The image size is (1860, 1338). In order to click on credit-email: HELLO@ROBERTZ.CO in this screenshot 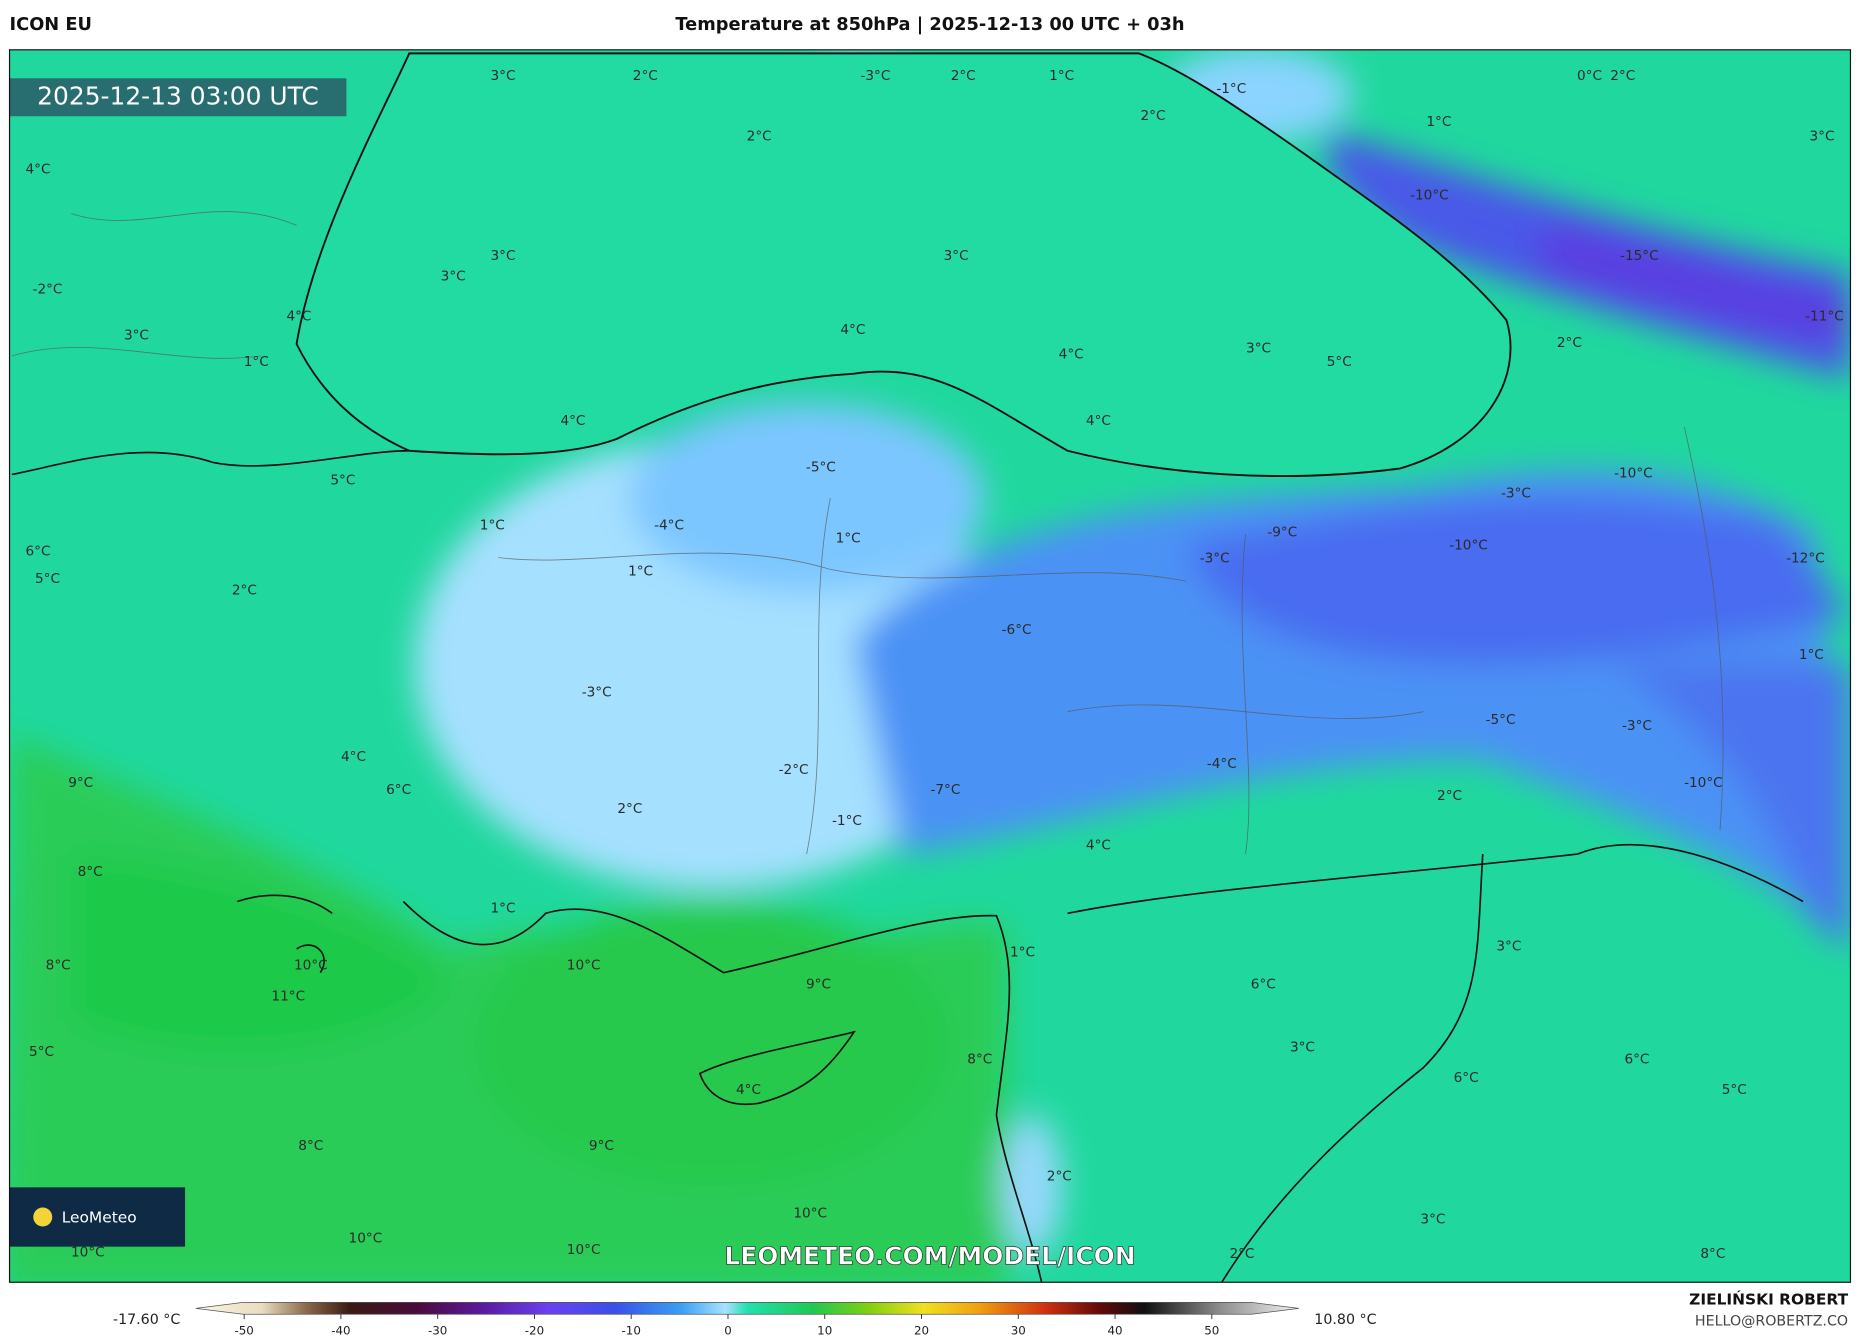, I will do `click(1771, 1321)`.